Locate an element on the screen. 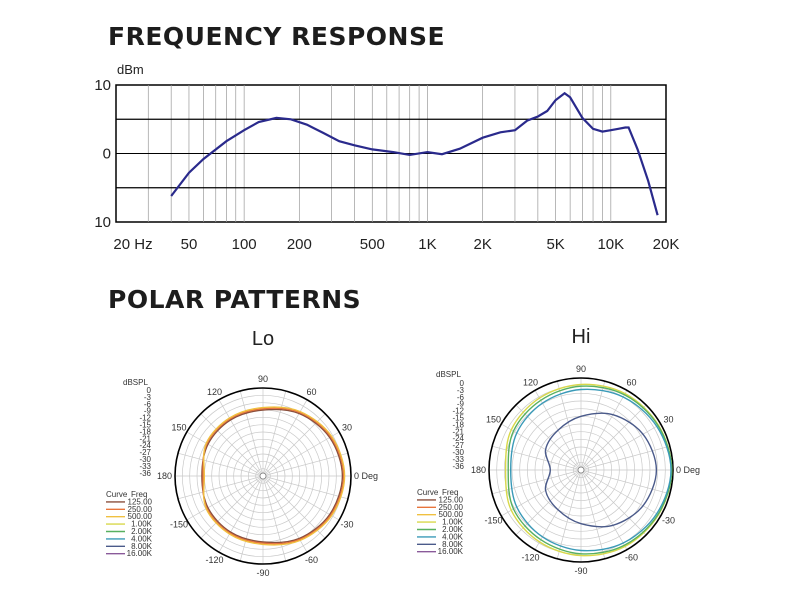 This screenshot has height=600, width=800. polar-lo-angle-labels: 90 60 30 0 Deg -30 -60 -90 -120 -150 180 150 120 is located at coordinates (267, 476).